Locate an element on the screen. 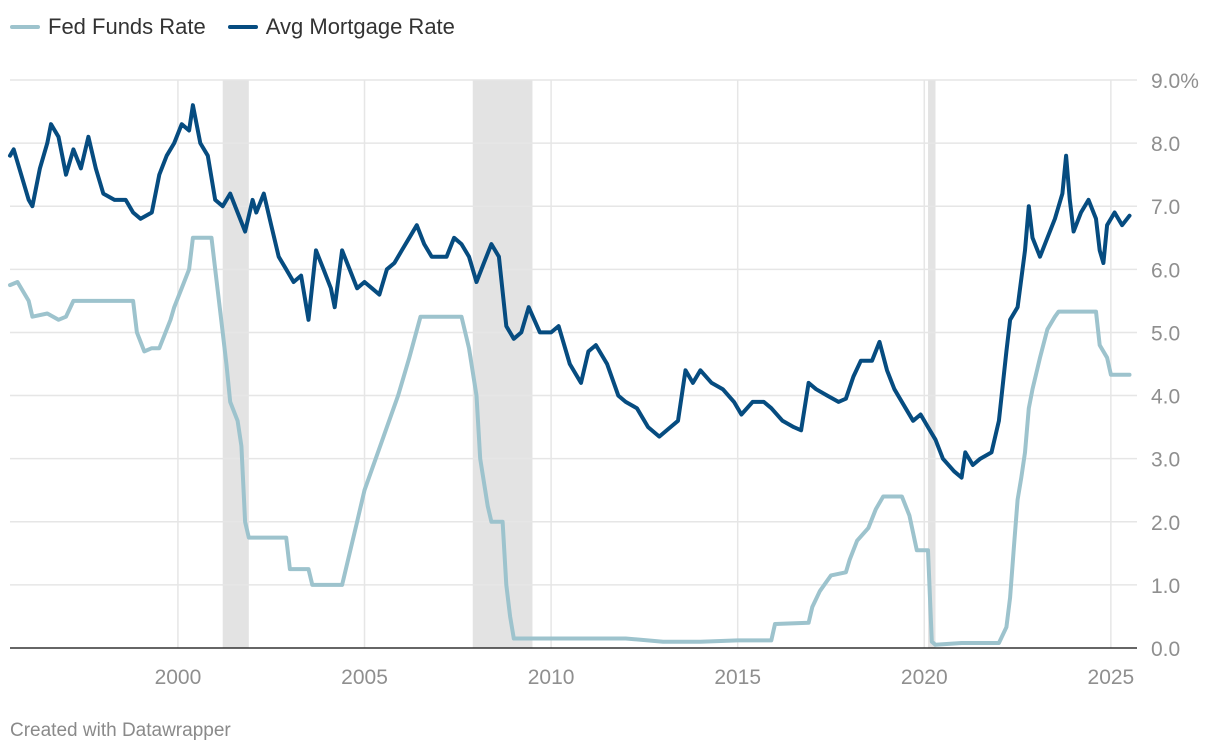 The height and width of the screenshot is (756, 1220). x-tick-label: 2000 is located at coordinates (178, 677).